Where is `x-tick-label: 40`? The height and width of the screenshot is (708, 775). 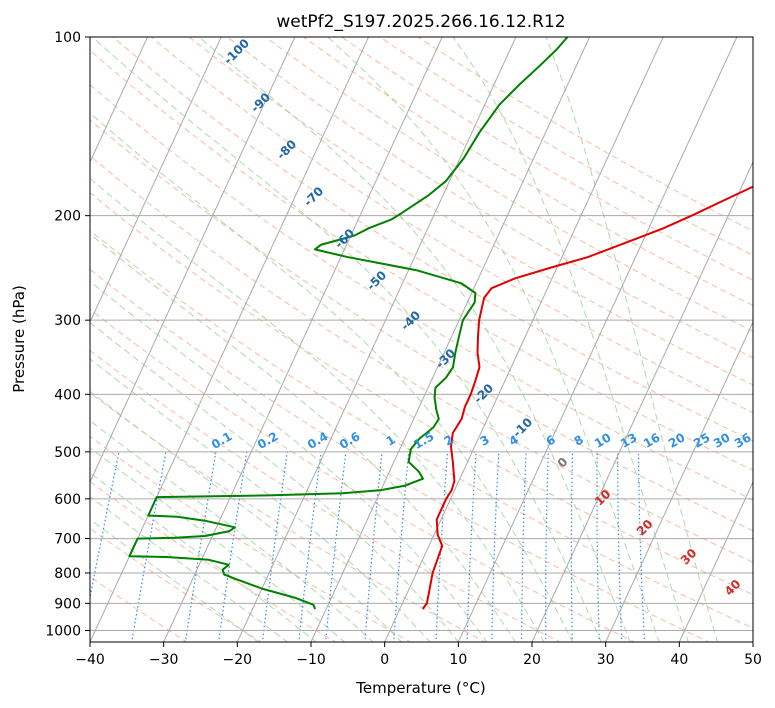 x-tick-label: 40 is located at coordinates (679, 660).